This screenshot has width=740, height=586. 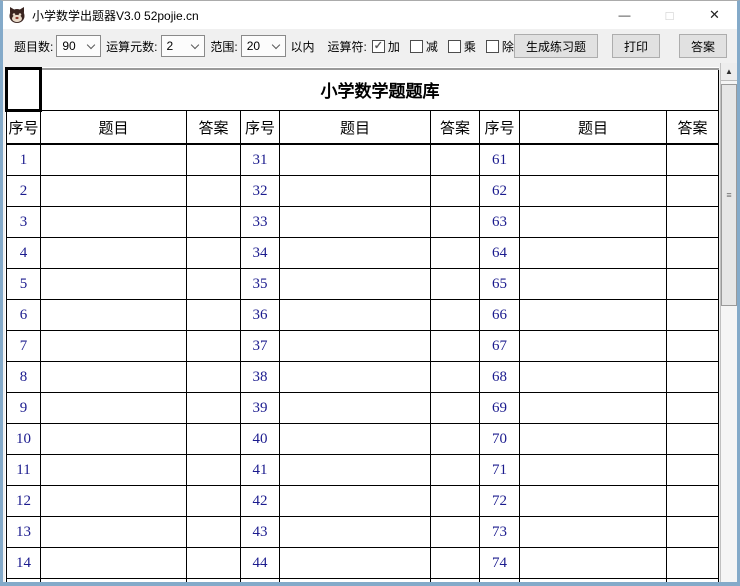 I want to click on seq-cell: 14, so click(x=23, y=563).